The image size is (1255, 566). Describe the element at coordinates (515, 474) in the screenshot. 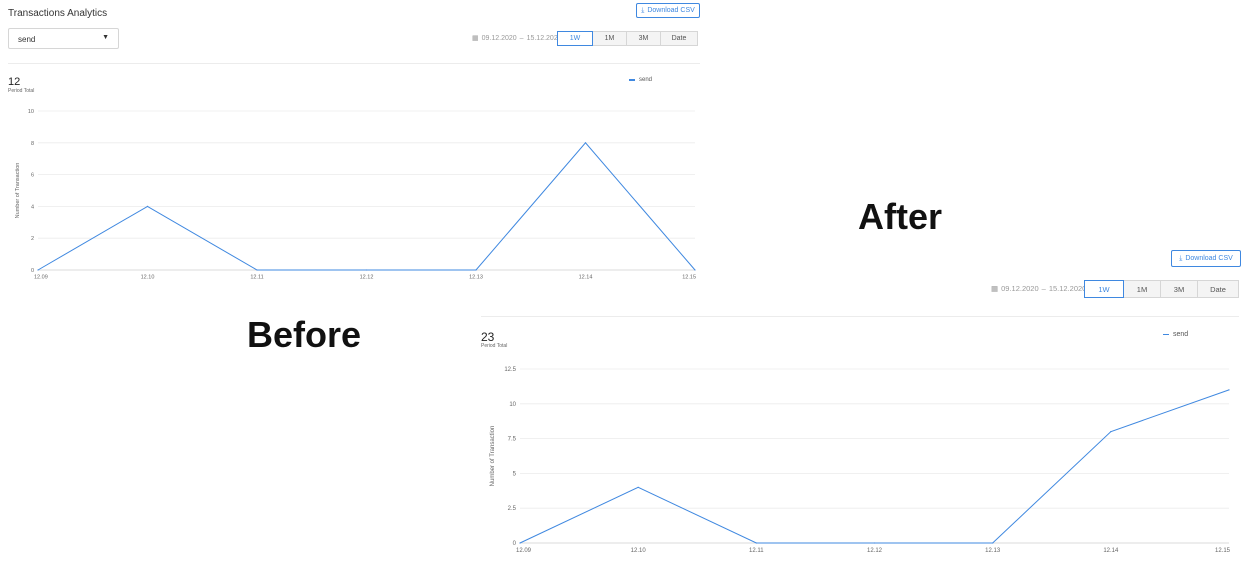

I see `y-tick-label: 5` at that location.